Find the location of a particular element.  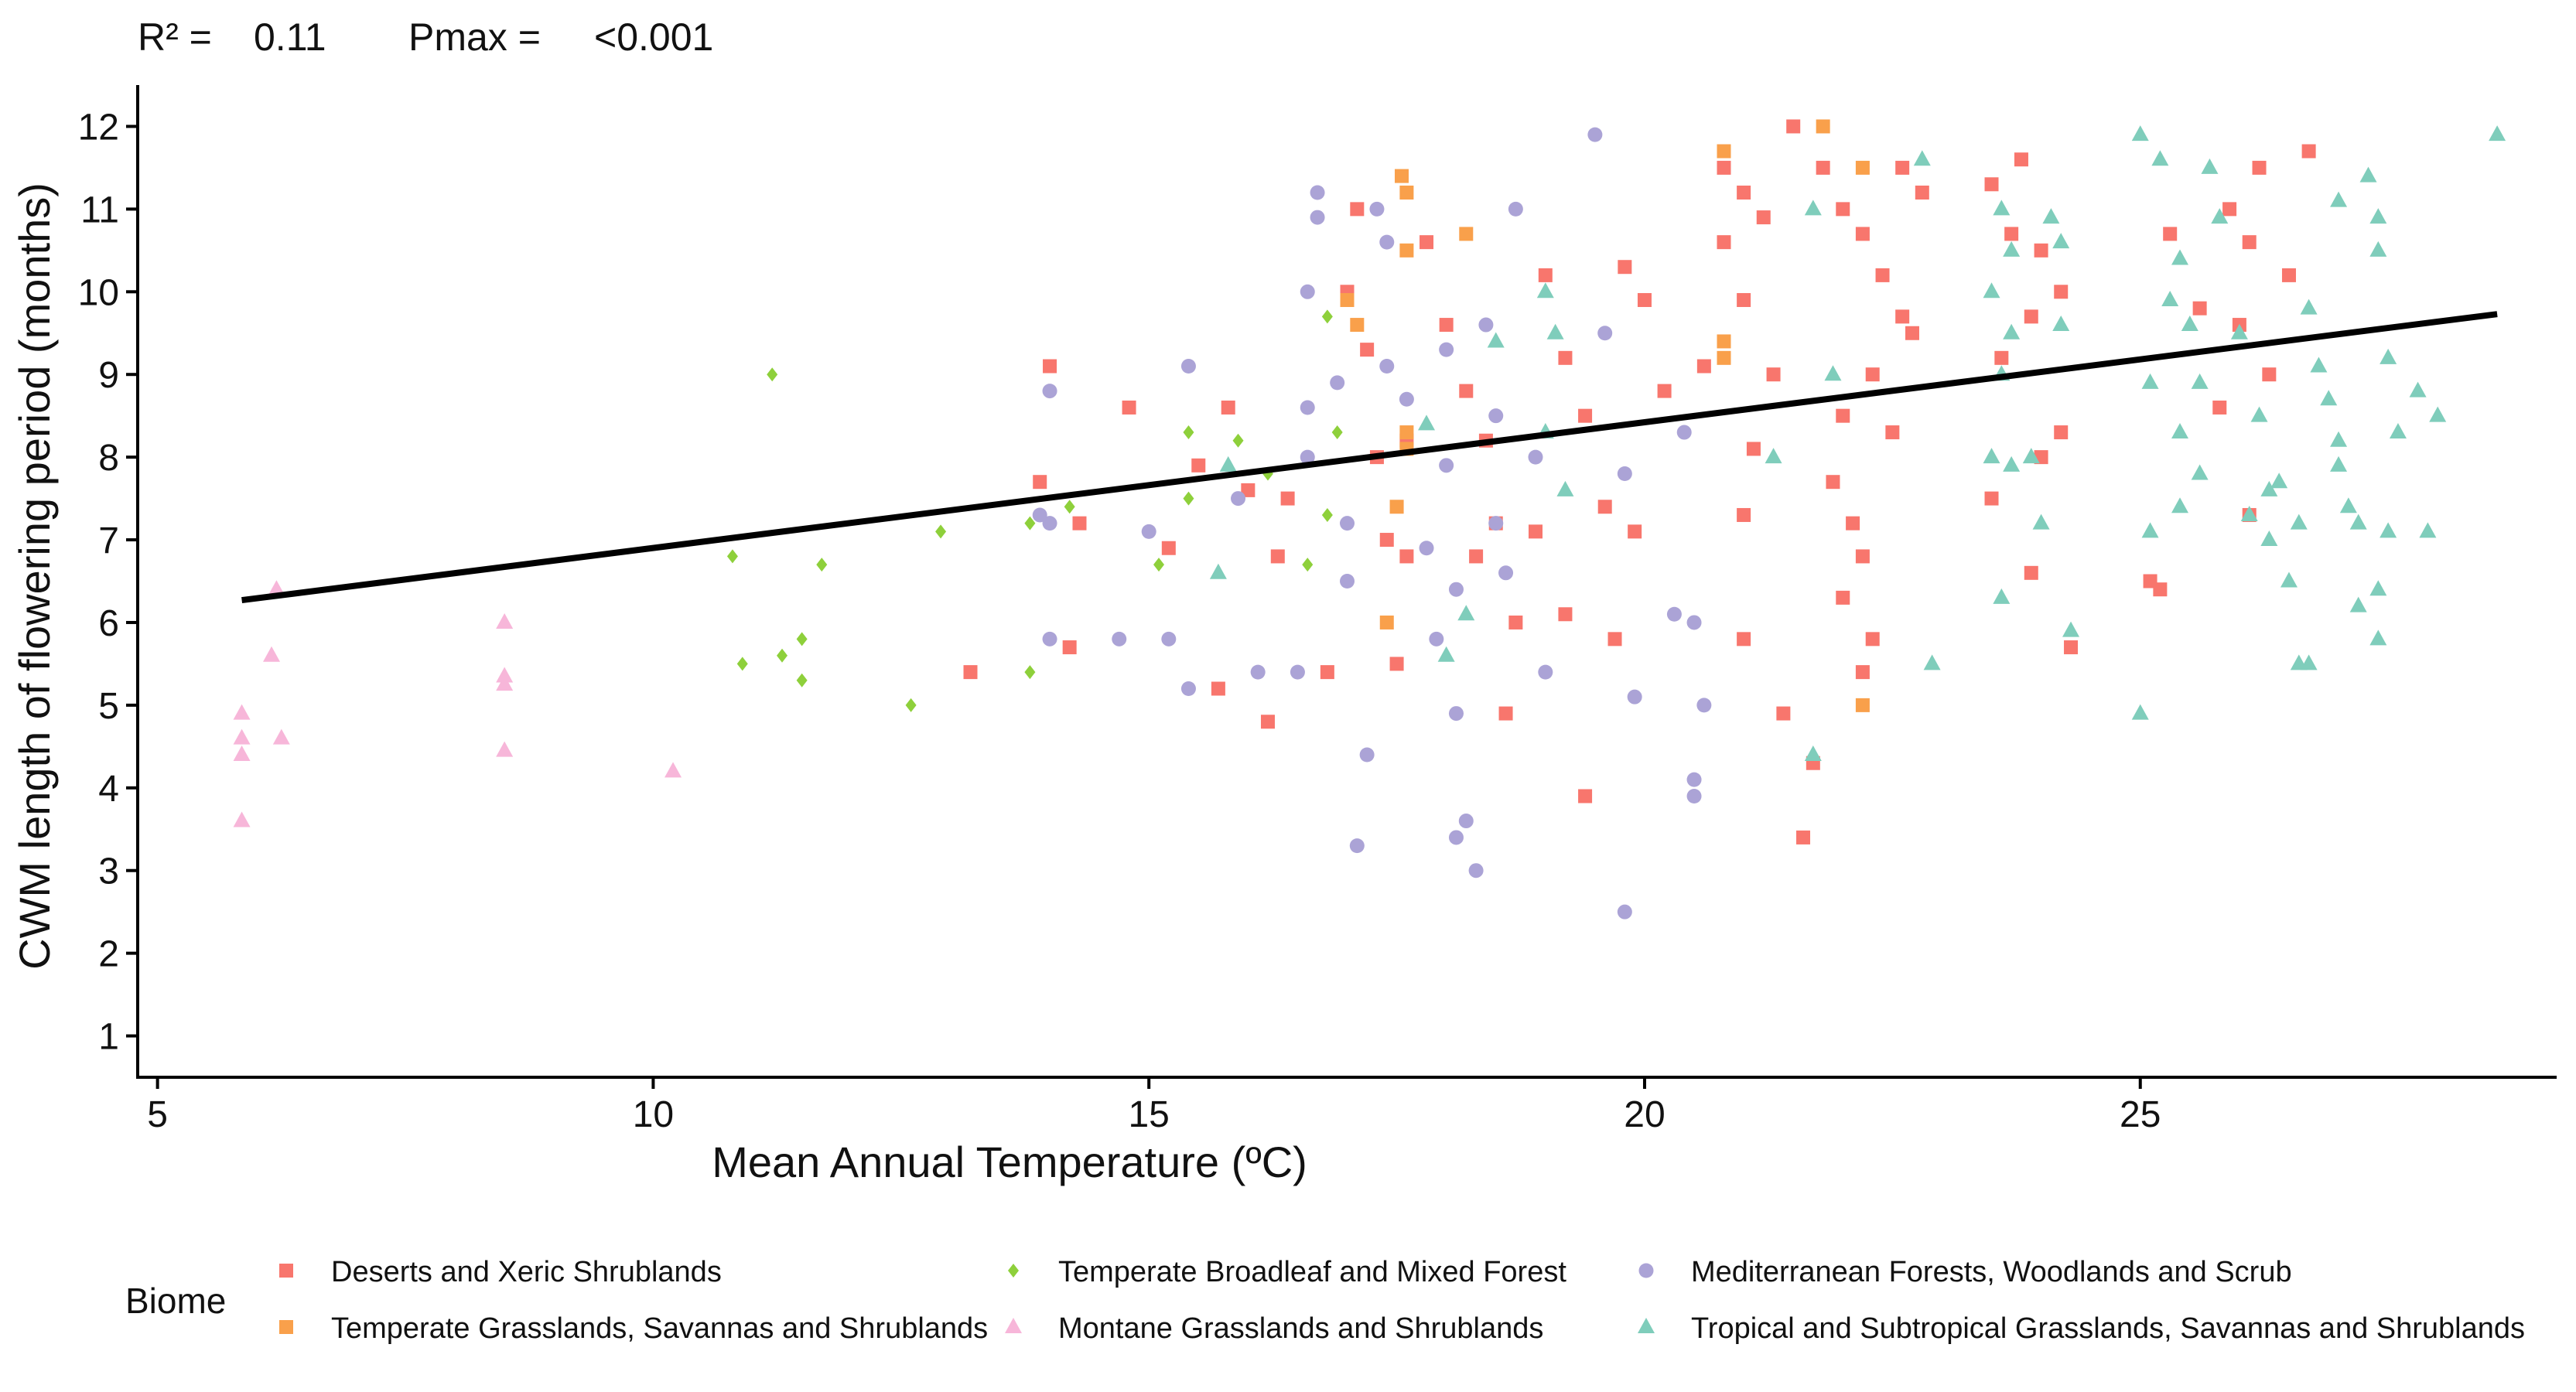

y-tick-label: 11 is located at coordinates (99, 209).